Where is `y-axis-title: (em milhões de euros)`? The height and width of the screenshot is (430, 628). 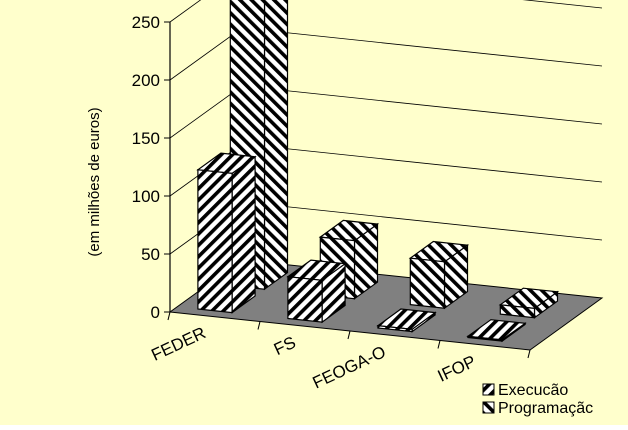 y-axis-title: (em milhões de euros) is located at coordinates (94, 181).